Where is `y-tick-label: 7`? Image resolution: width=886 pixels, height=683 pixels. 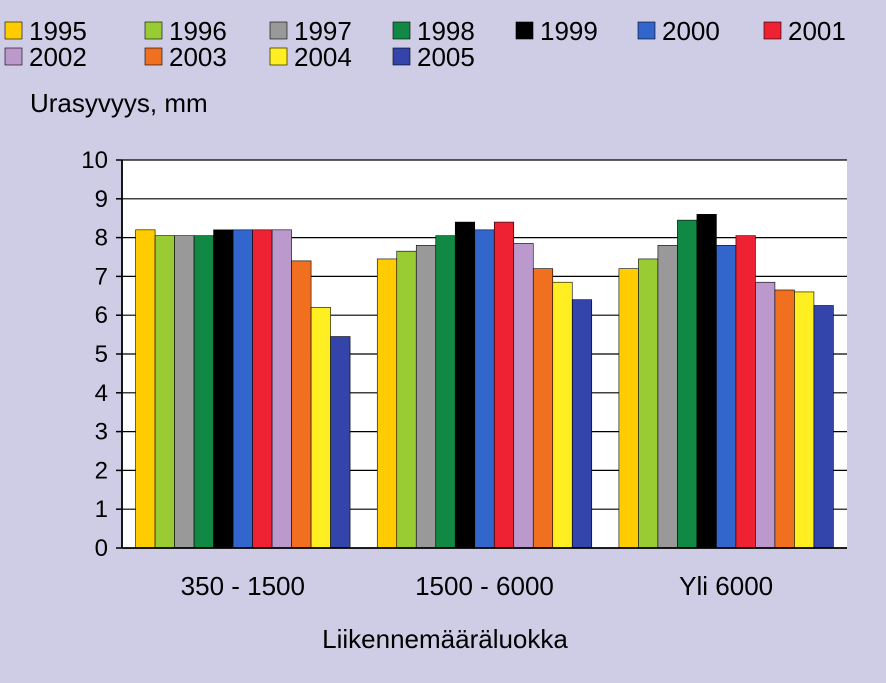
y-tick-label: 7 is located at coordinates (101, 276).